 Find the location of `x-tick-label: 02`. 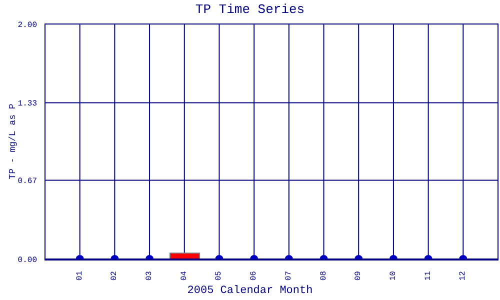

x-tick-label: 02 is located at coordinates (115, 275).